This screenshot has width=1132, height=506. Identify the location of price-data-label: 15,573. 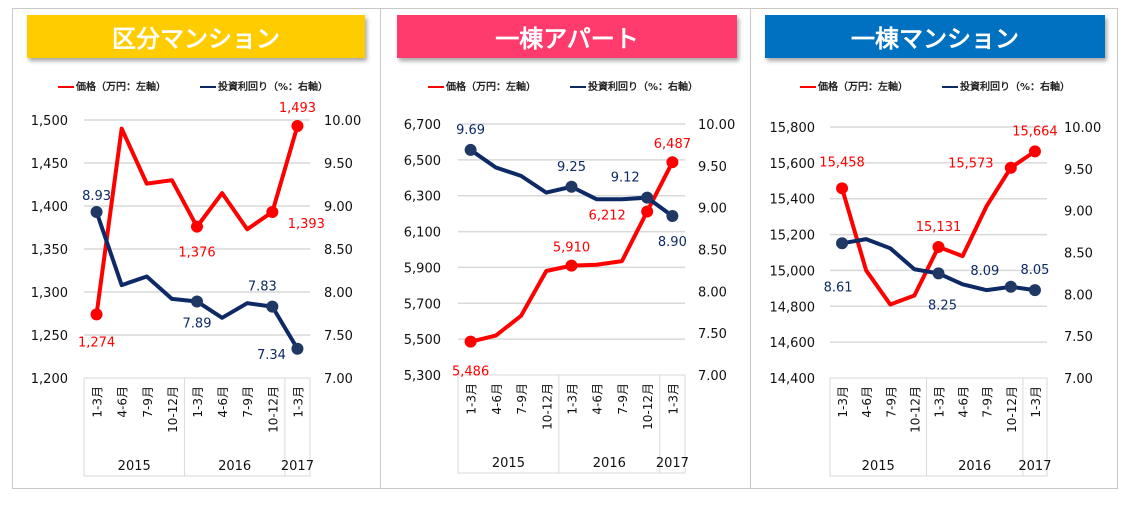
(971, 164).